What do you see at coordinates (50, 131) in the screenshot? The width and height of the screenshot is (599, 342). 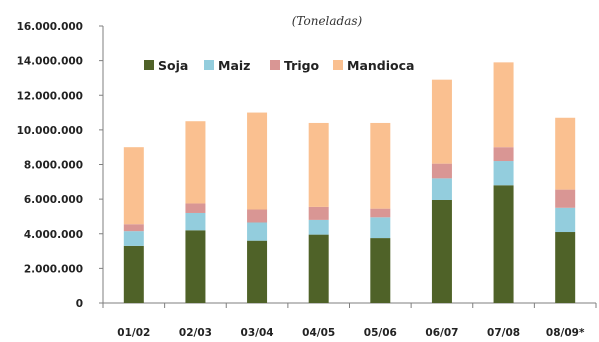 I see `y-tick-label: 10.000.000` at bounding box center [50, 131].